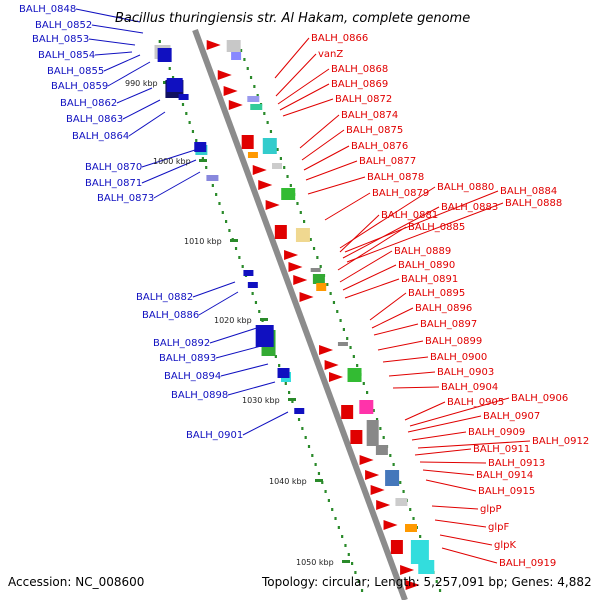 The height and width of the screenshot is (600, 600). I want to click on gene-label: BALH_0914, so click(504, 475).